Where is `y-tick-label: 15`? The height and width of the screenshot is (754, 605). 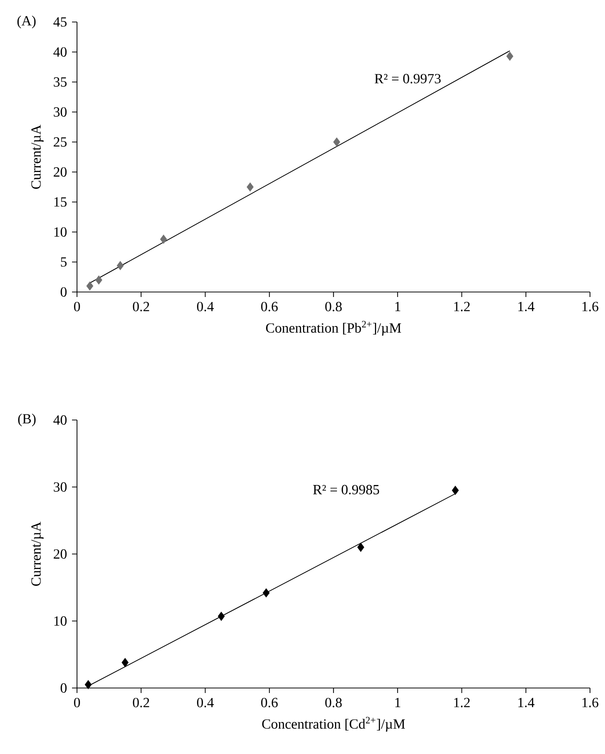
y-tick-label: 15 is located at coordinates (60, 202).